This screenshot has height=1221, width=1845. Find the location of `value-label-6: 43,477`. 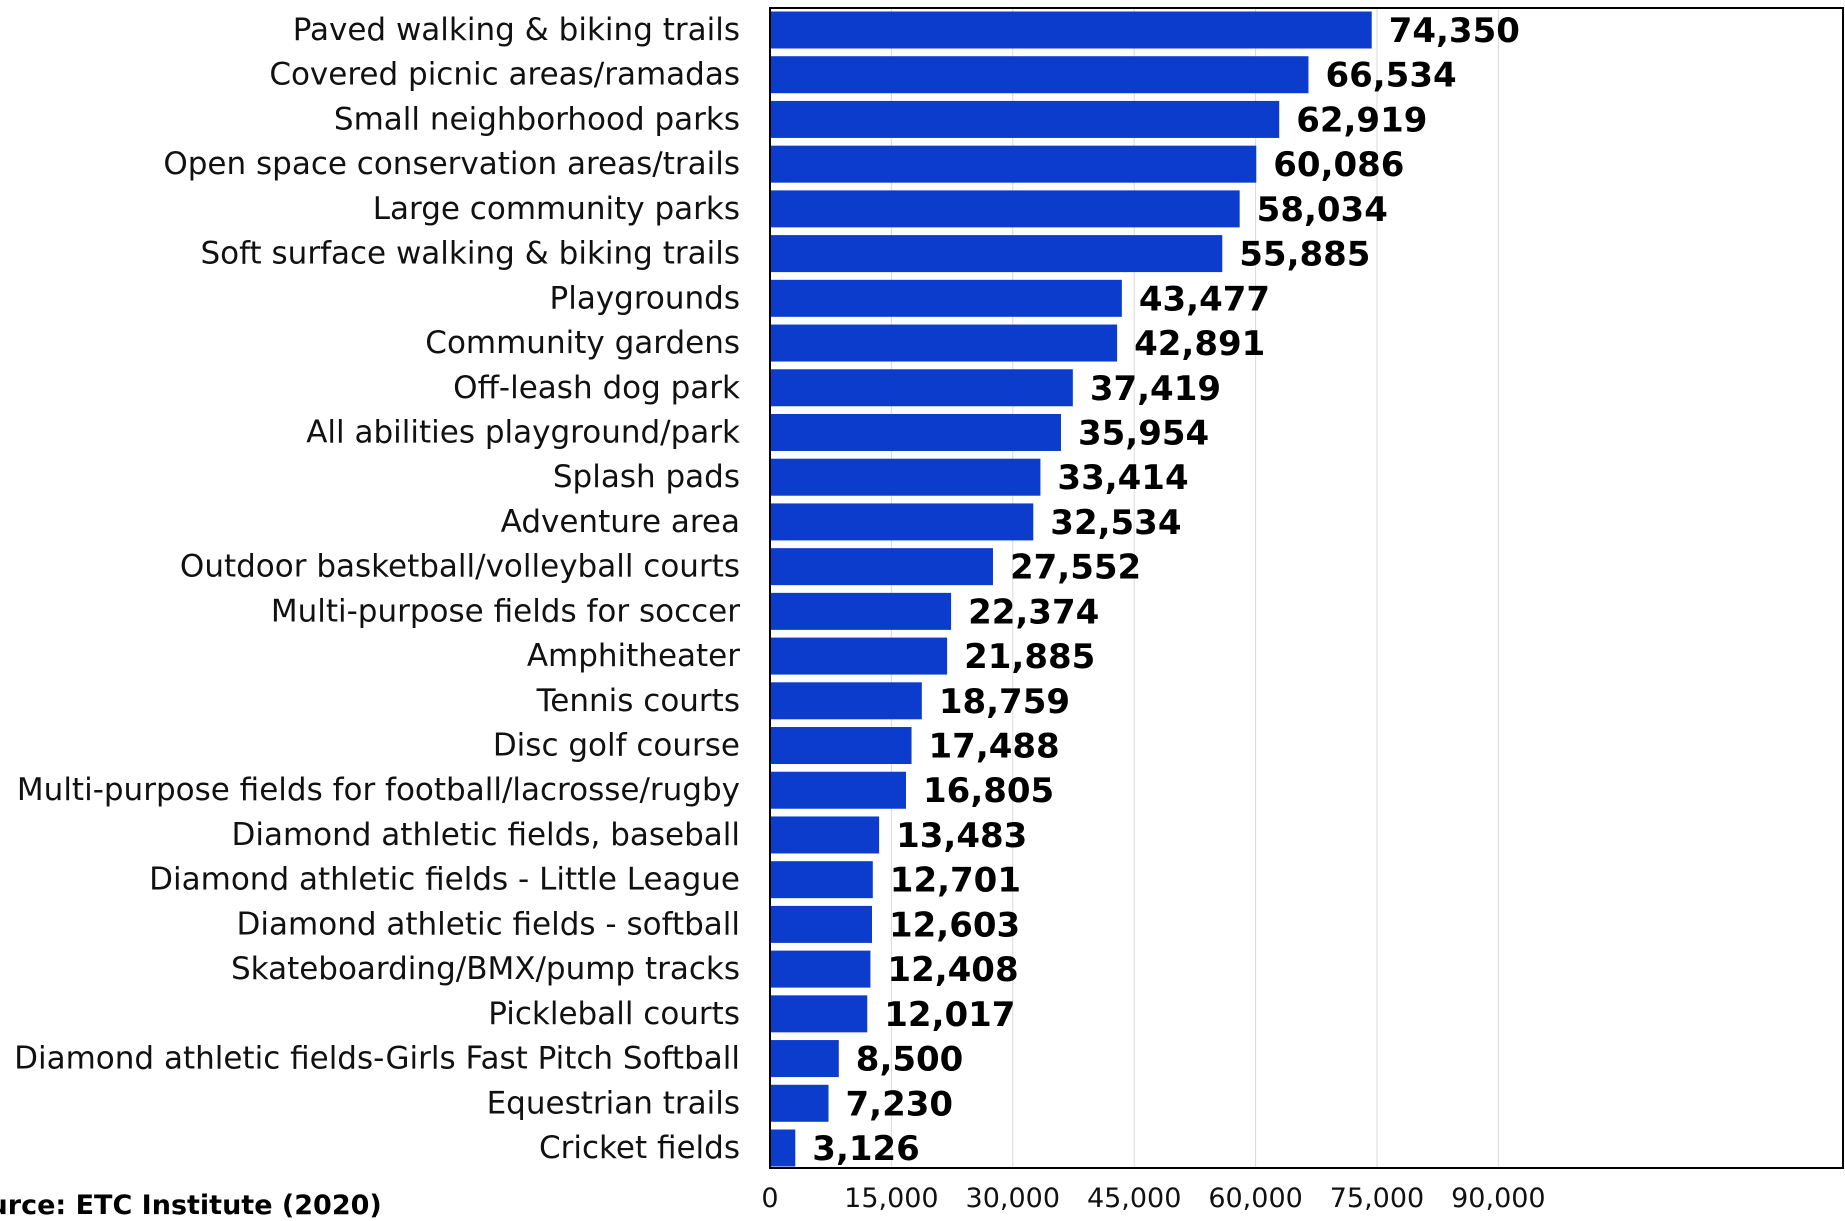

value-label-6: 43,477 is located at coordinates (1204, 299).